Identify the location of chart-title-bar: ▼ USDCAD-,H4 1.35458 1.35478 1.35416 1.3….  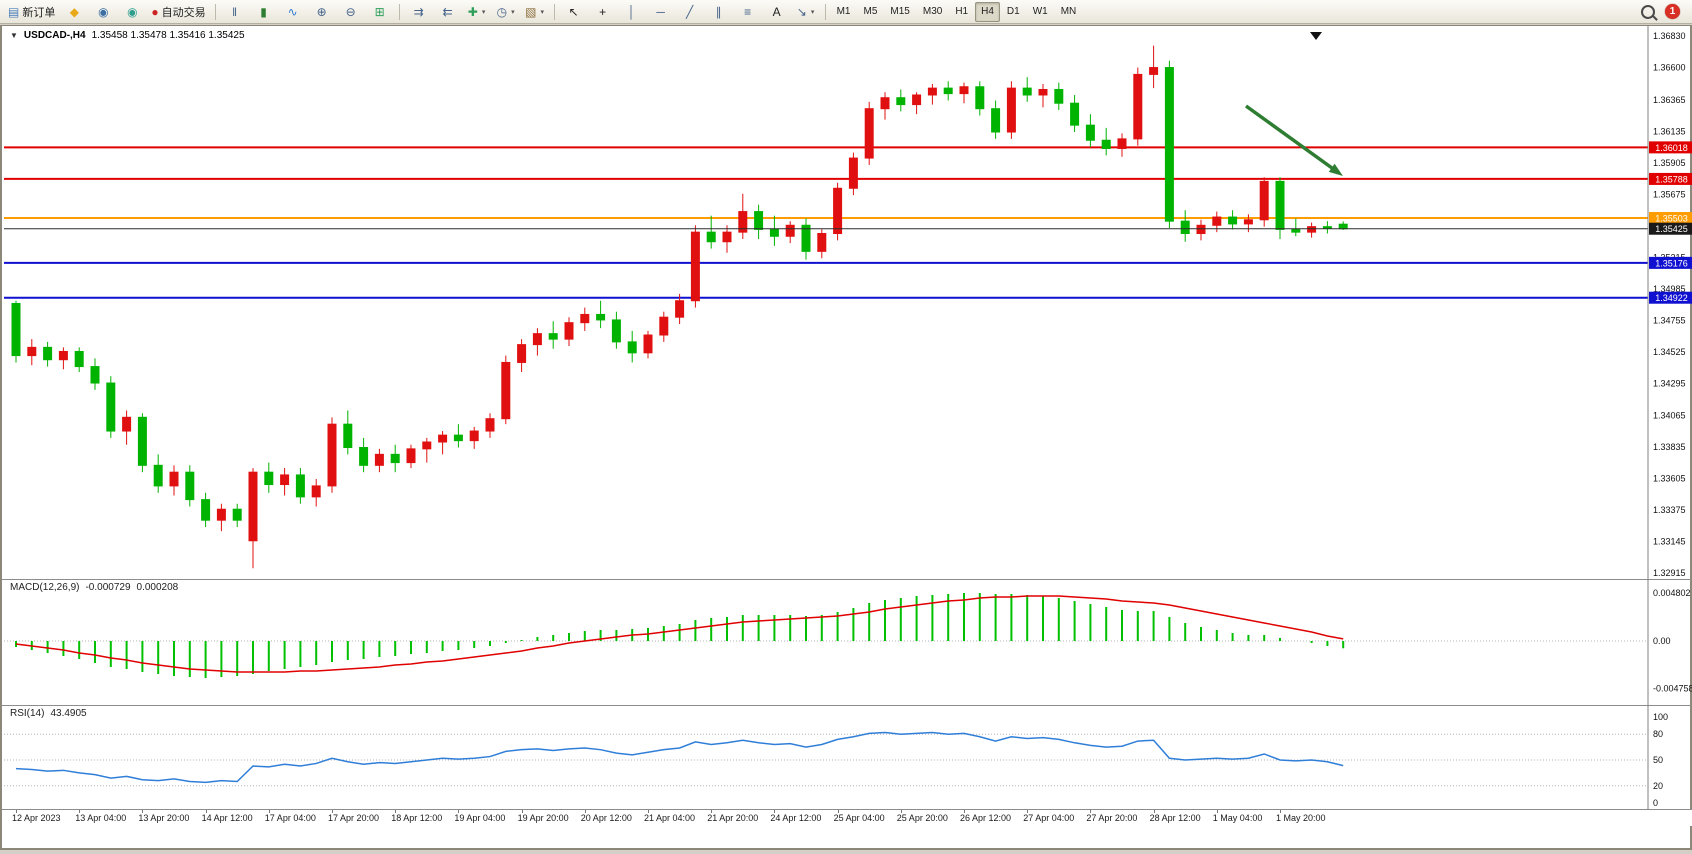
(127, 35).